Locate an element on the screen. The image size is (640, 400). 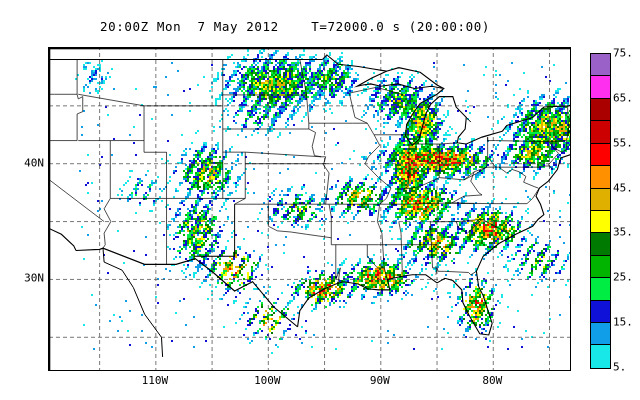
x-tick-label: 90W is located at coordinates (379, 380).